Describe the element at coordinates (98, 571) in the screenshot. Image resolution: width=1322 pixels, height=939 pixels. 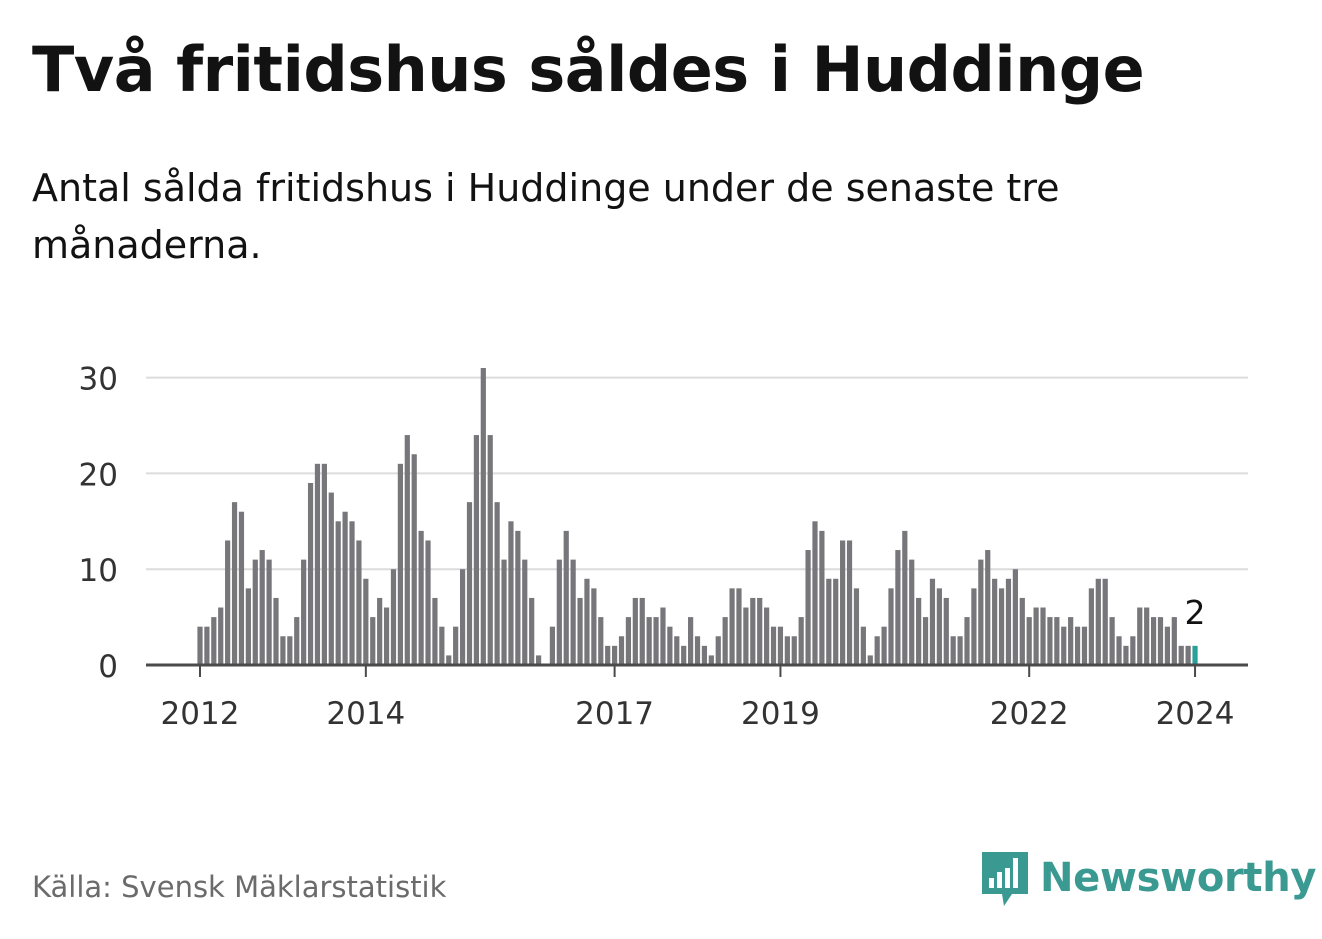
I see `y-tick-label: 10` at that location.